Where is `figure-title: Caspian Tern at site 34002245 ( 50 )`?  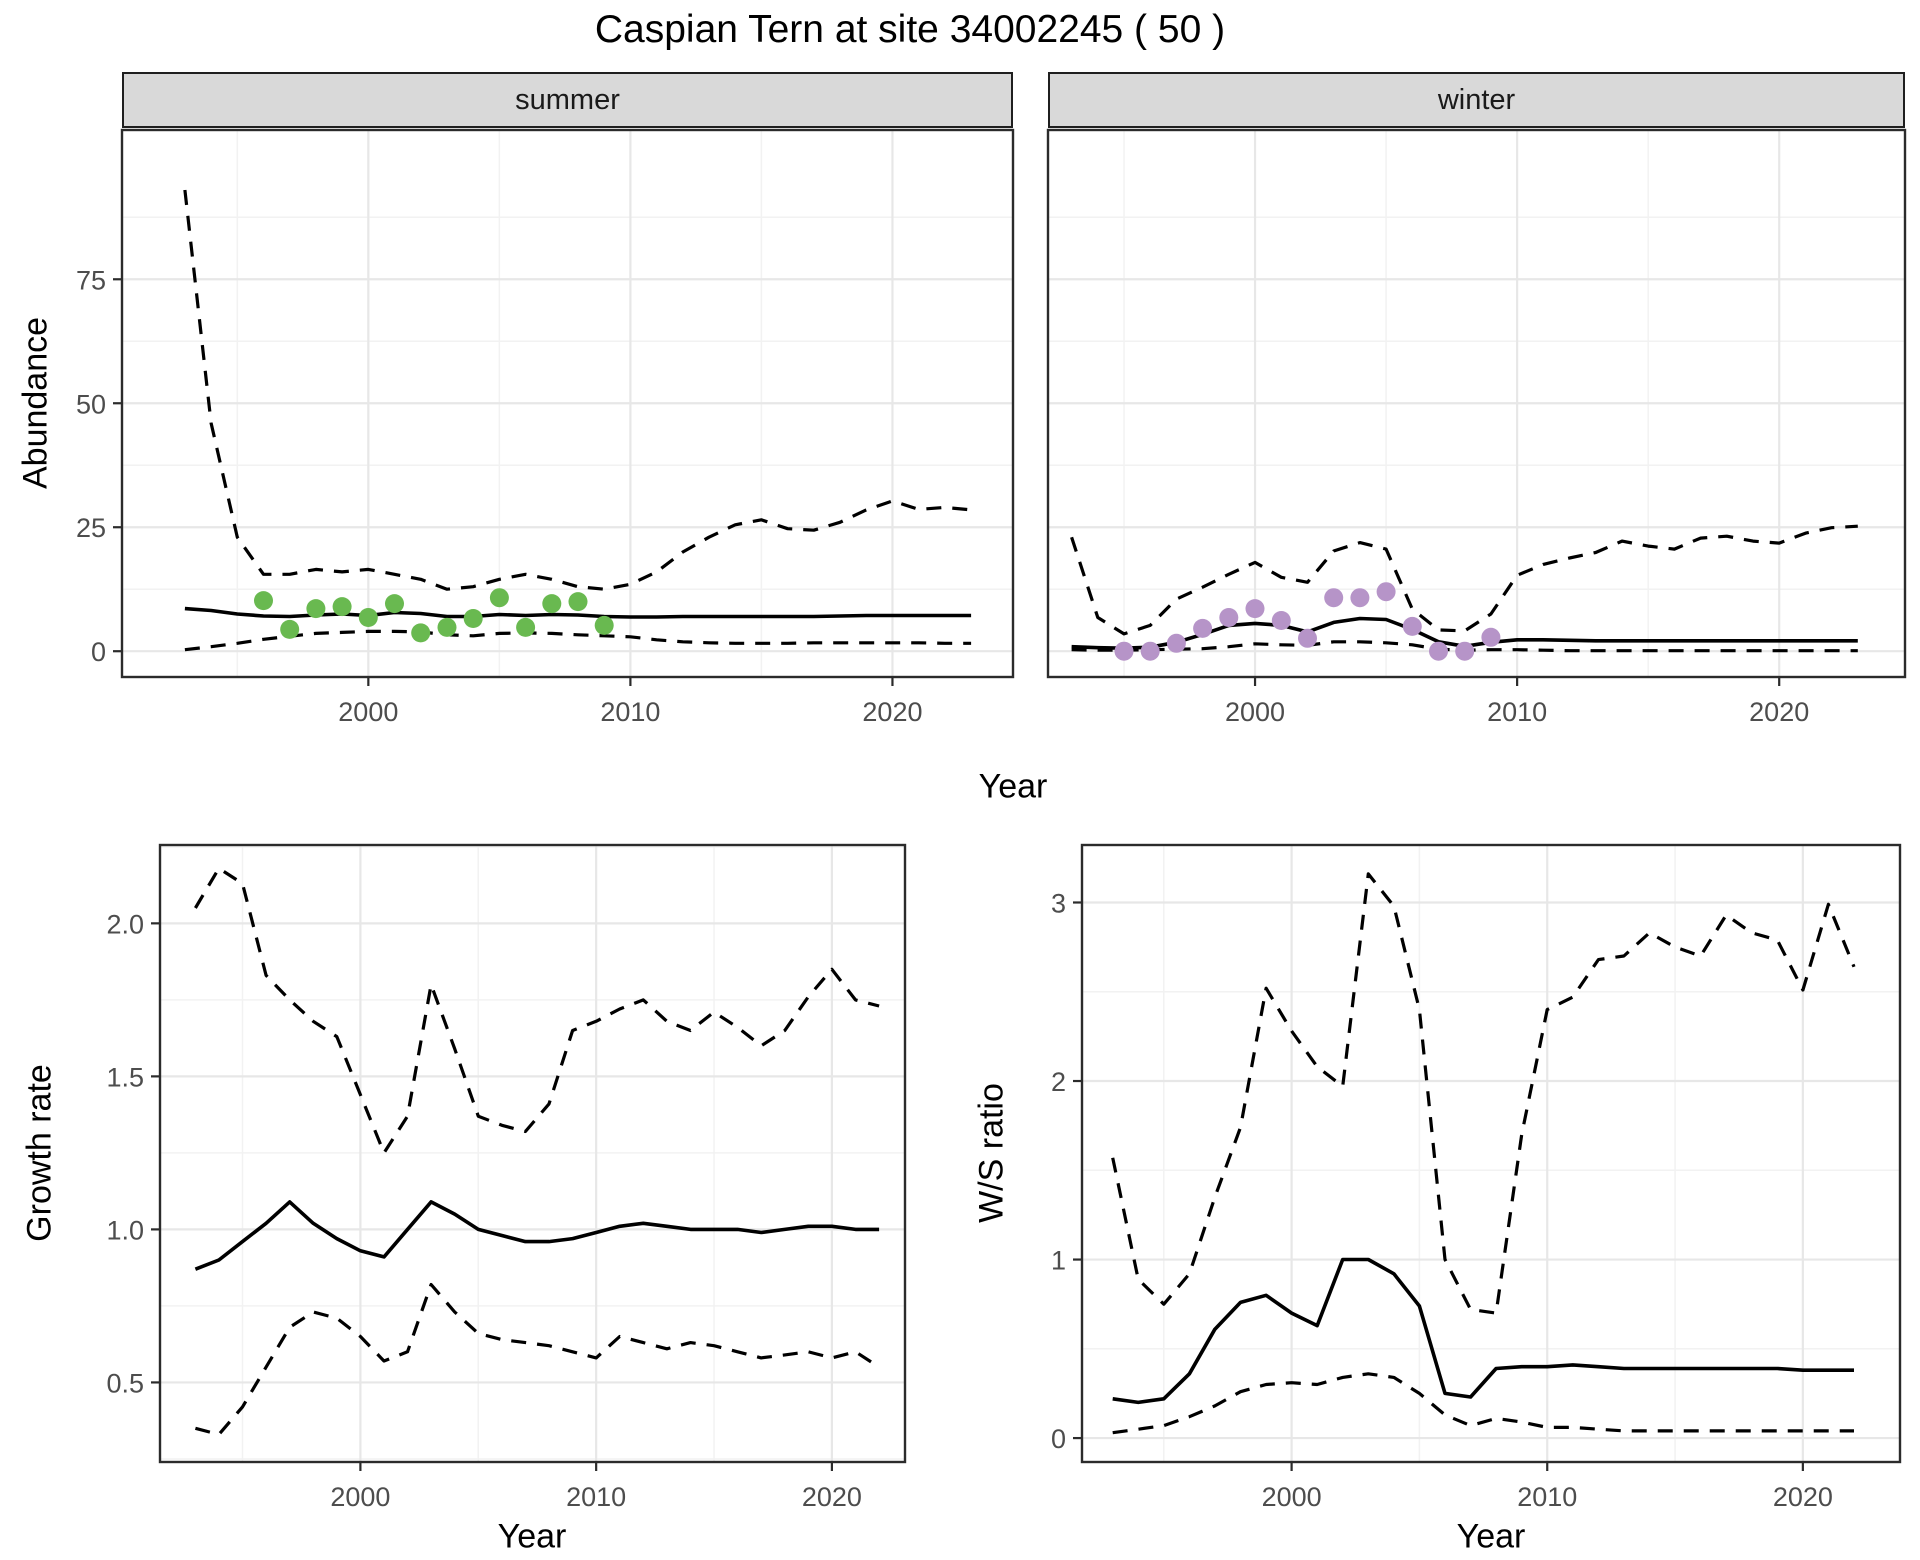
figure-title: Caspian Tern at site 34002245 ( 50 ) is located at coordinates (910, 29).